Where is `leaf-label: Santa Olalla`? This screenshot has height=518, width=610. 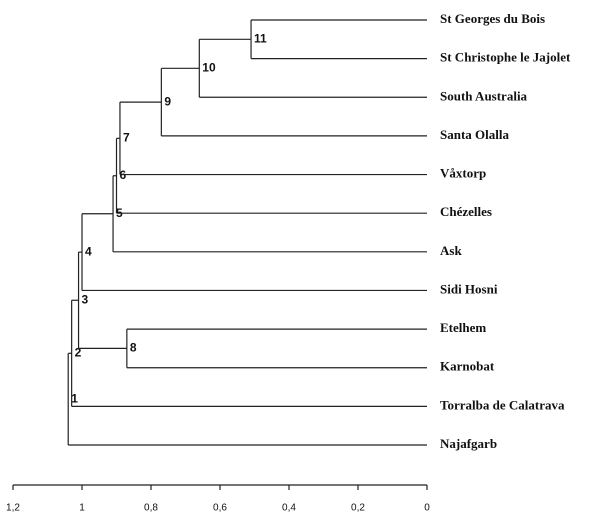
leaf-label: Santa Olalla is located at coordinates (474, 134).